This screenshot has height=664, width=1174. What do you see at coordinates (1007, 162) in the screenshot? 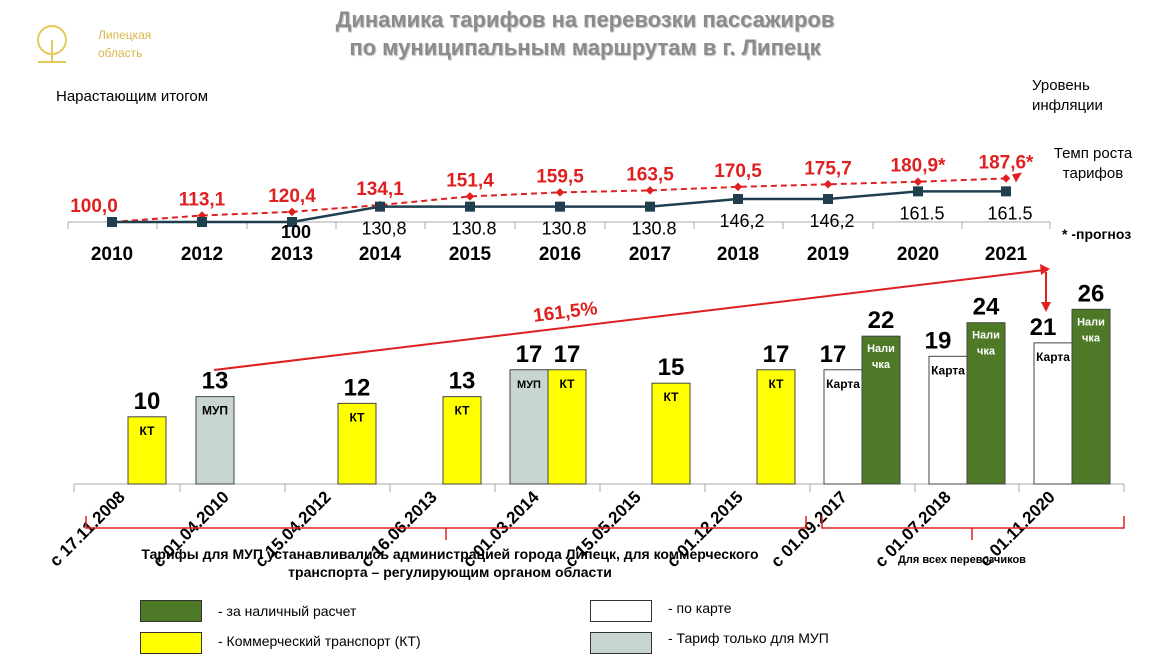
I see `inflation-data-label: 187,6*` at bounding box center [1007, 162].